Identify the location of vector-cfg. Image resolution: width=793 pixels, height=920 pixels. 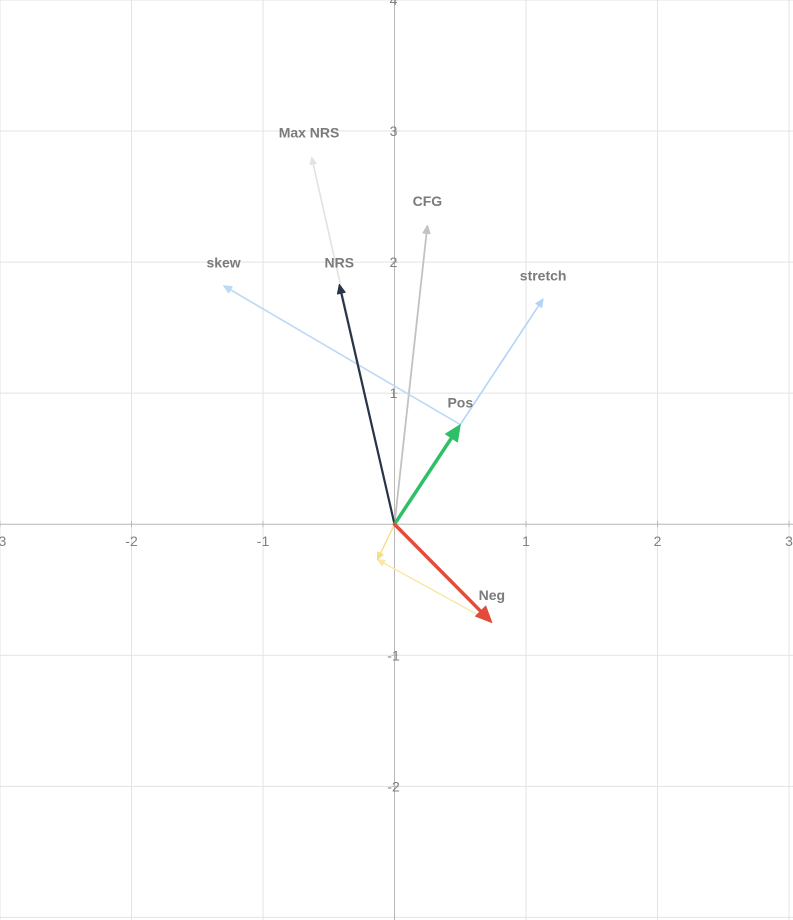
(412, 375).